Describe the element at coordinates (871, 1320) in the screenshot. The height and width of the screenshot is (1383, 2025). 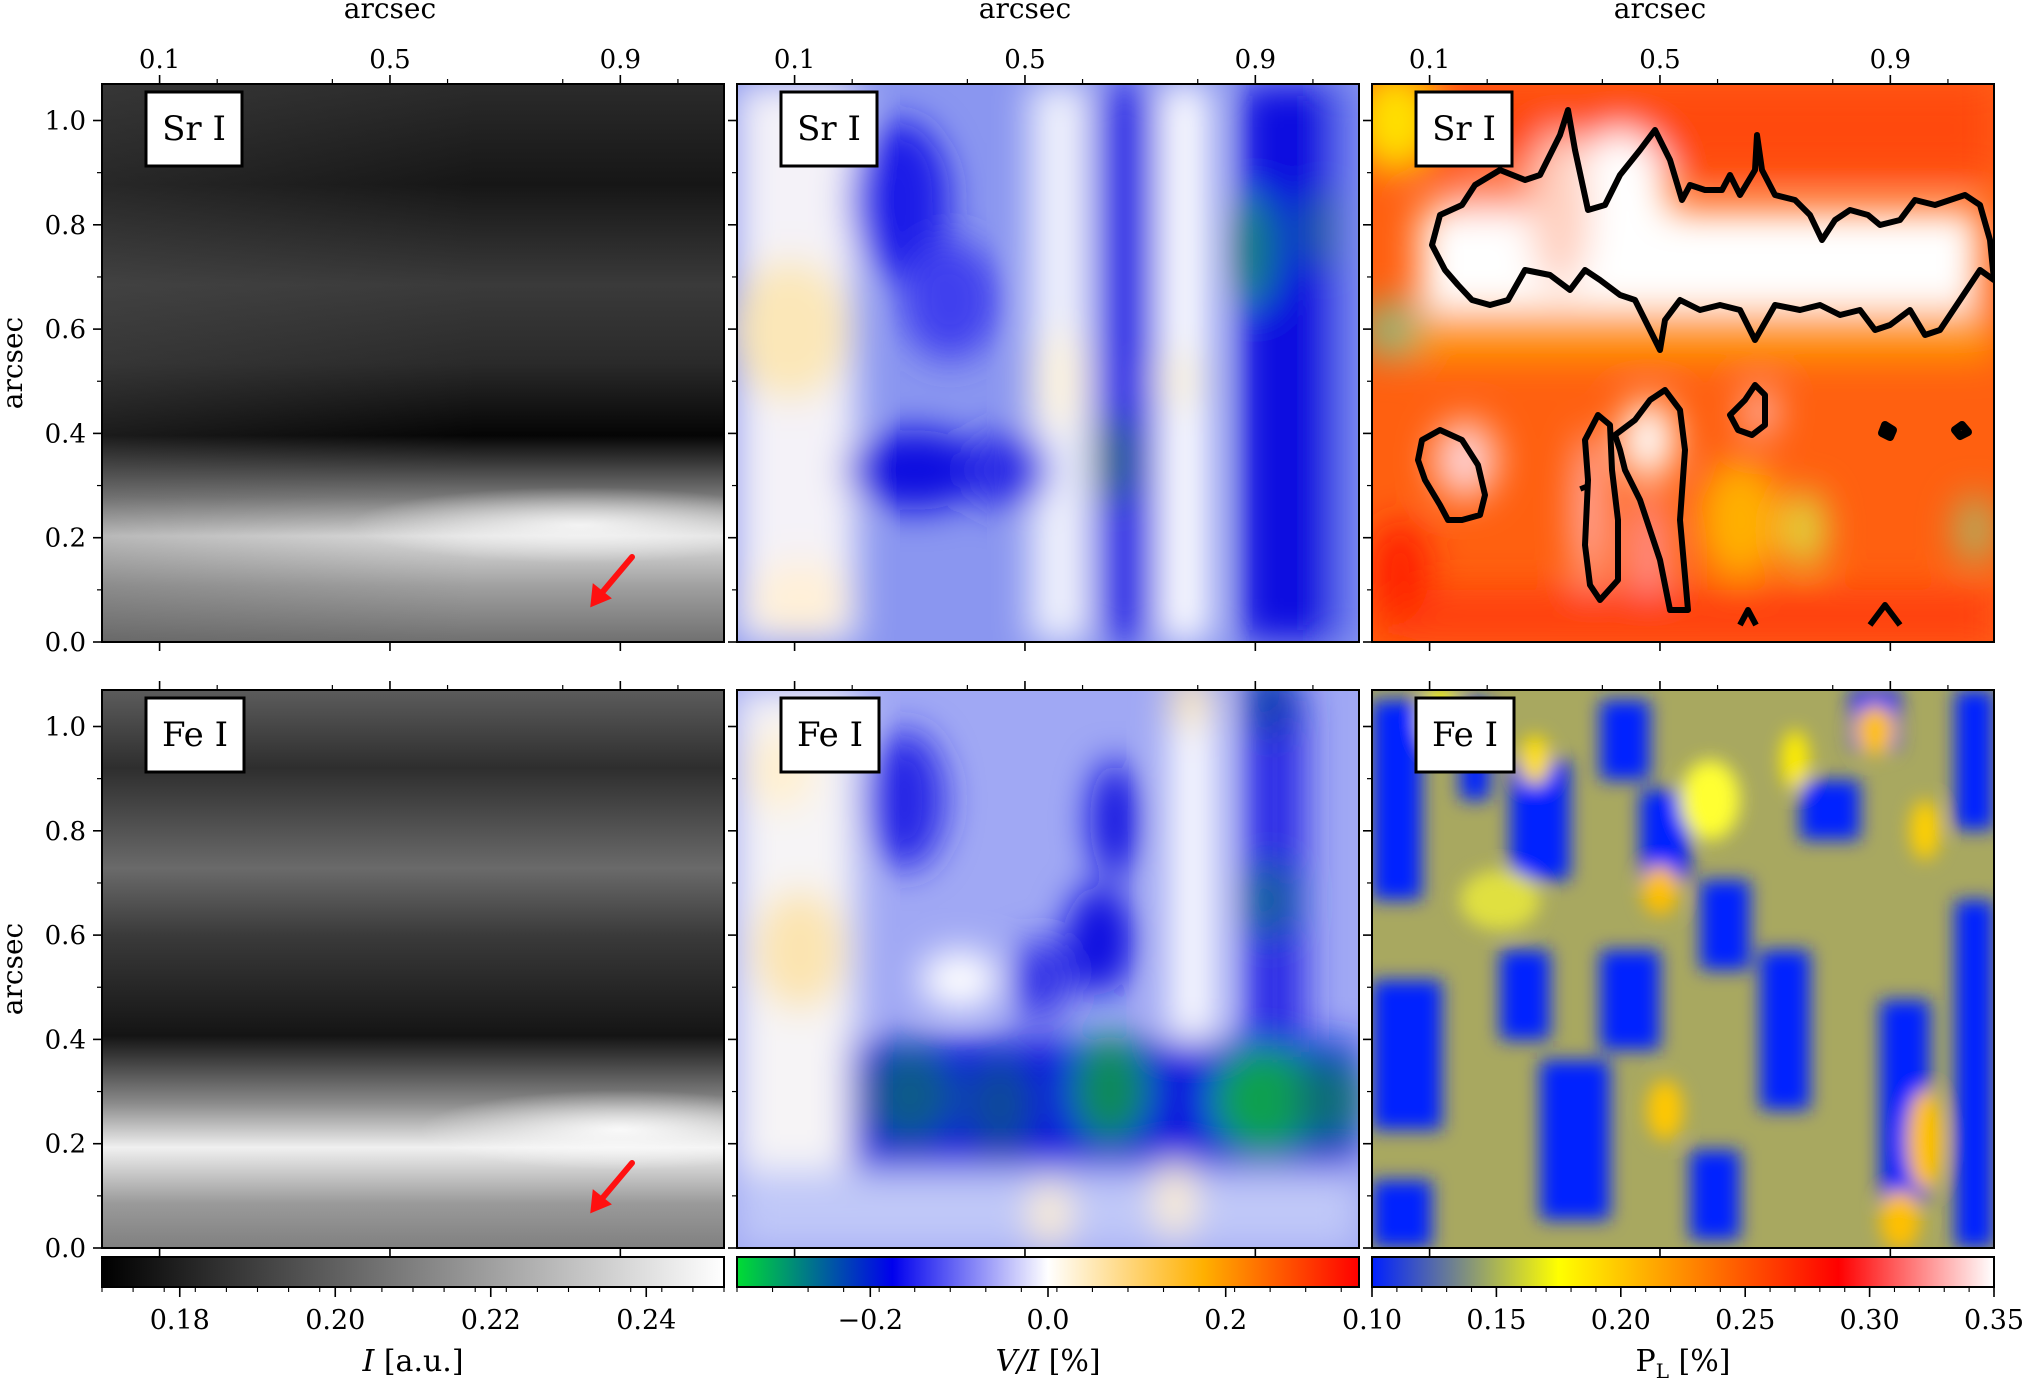
I see `colorbar-tick-label: −0.2` at that location.